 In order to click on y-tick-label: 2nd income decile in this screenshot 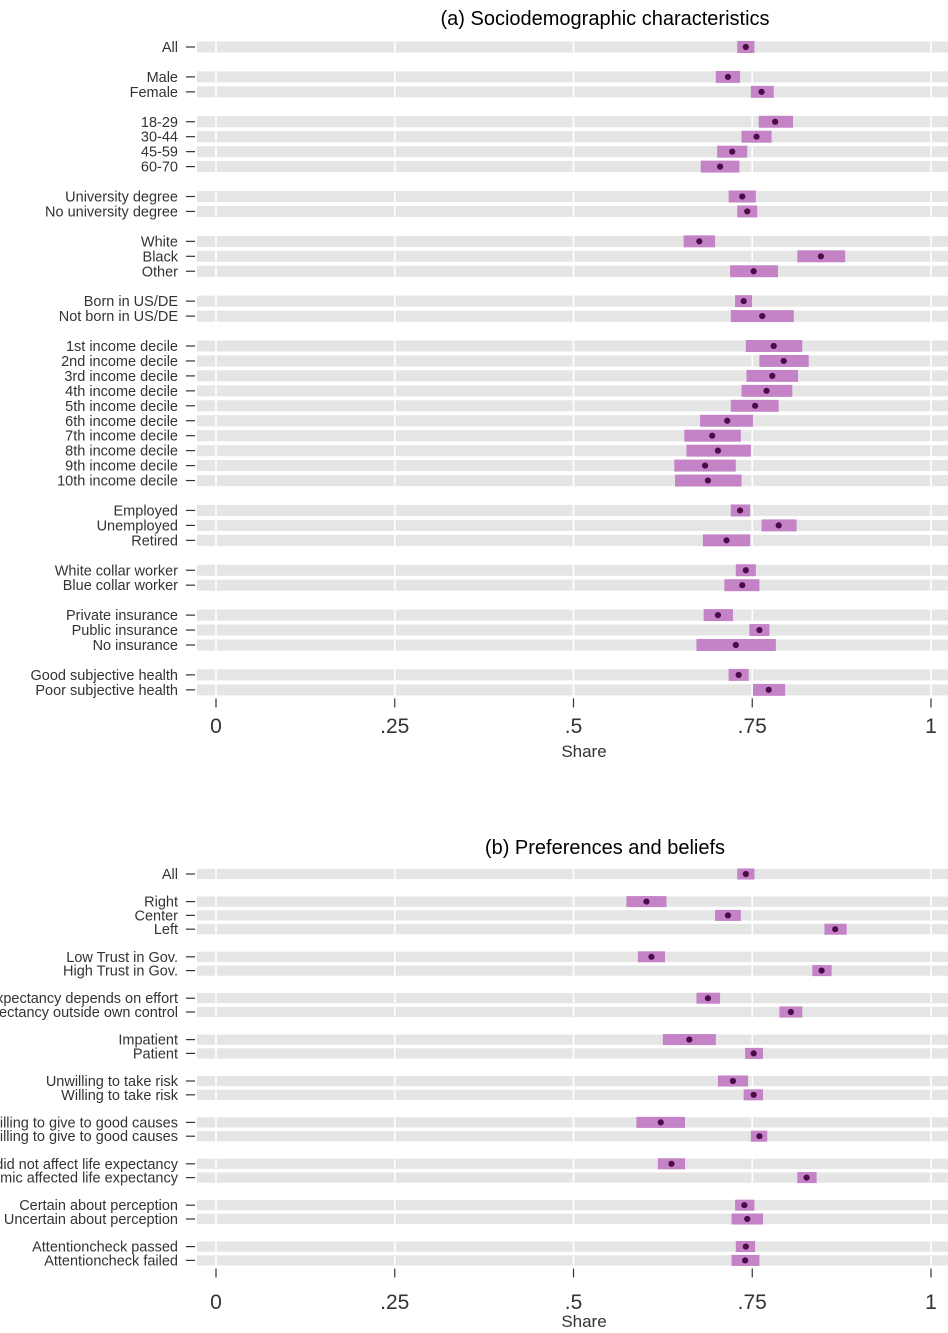, I will do `click(119, 362)`.